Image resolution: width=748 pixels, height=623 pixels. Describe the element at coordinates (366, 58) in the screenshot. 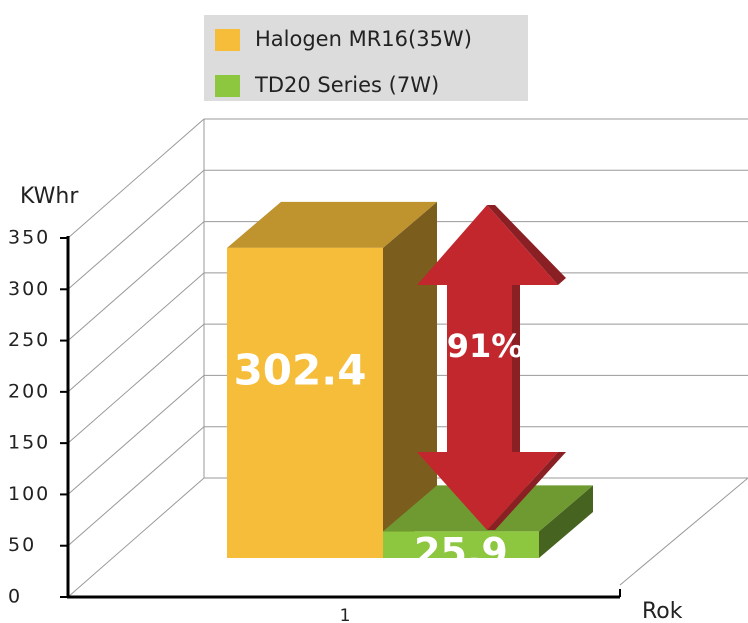

I see `legend-box` at that location.